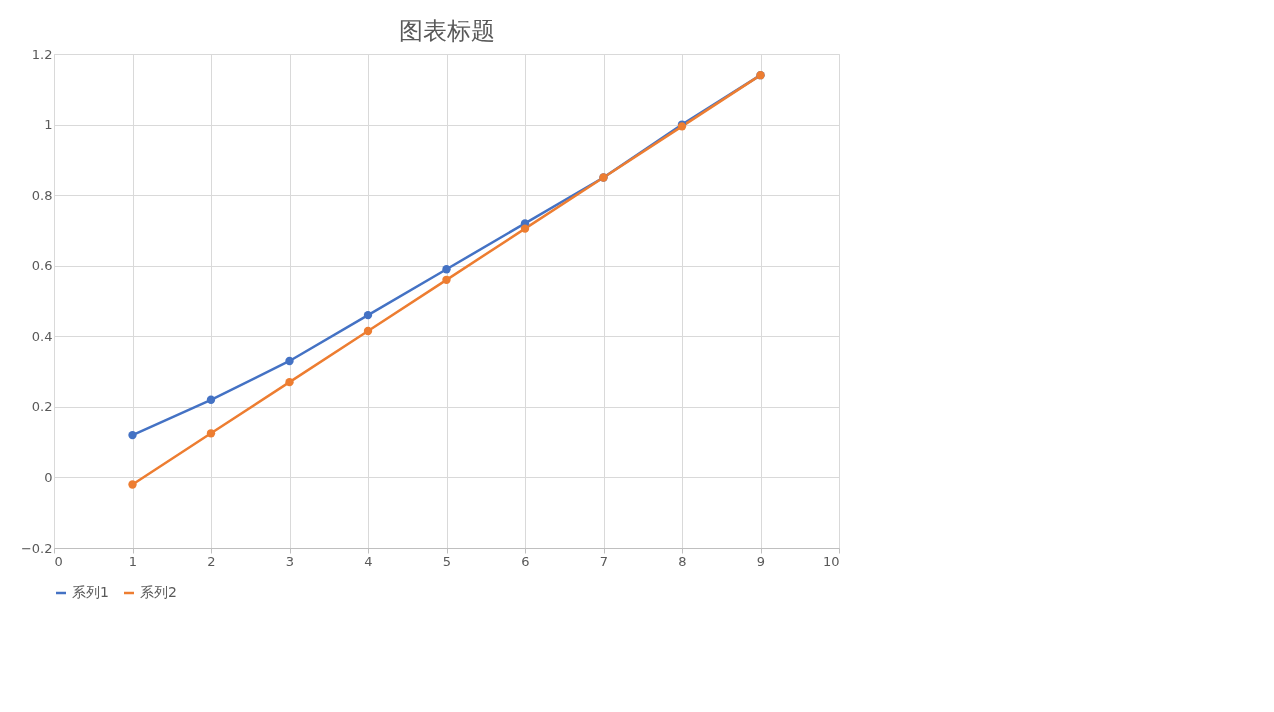 Image resolution: width=1274 pixels, height=712 pixels. Describe the element at coordinates (58, 561) in the screenshot. I see `x-tick-label: 0` at that location.